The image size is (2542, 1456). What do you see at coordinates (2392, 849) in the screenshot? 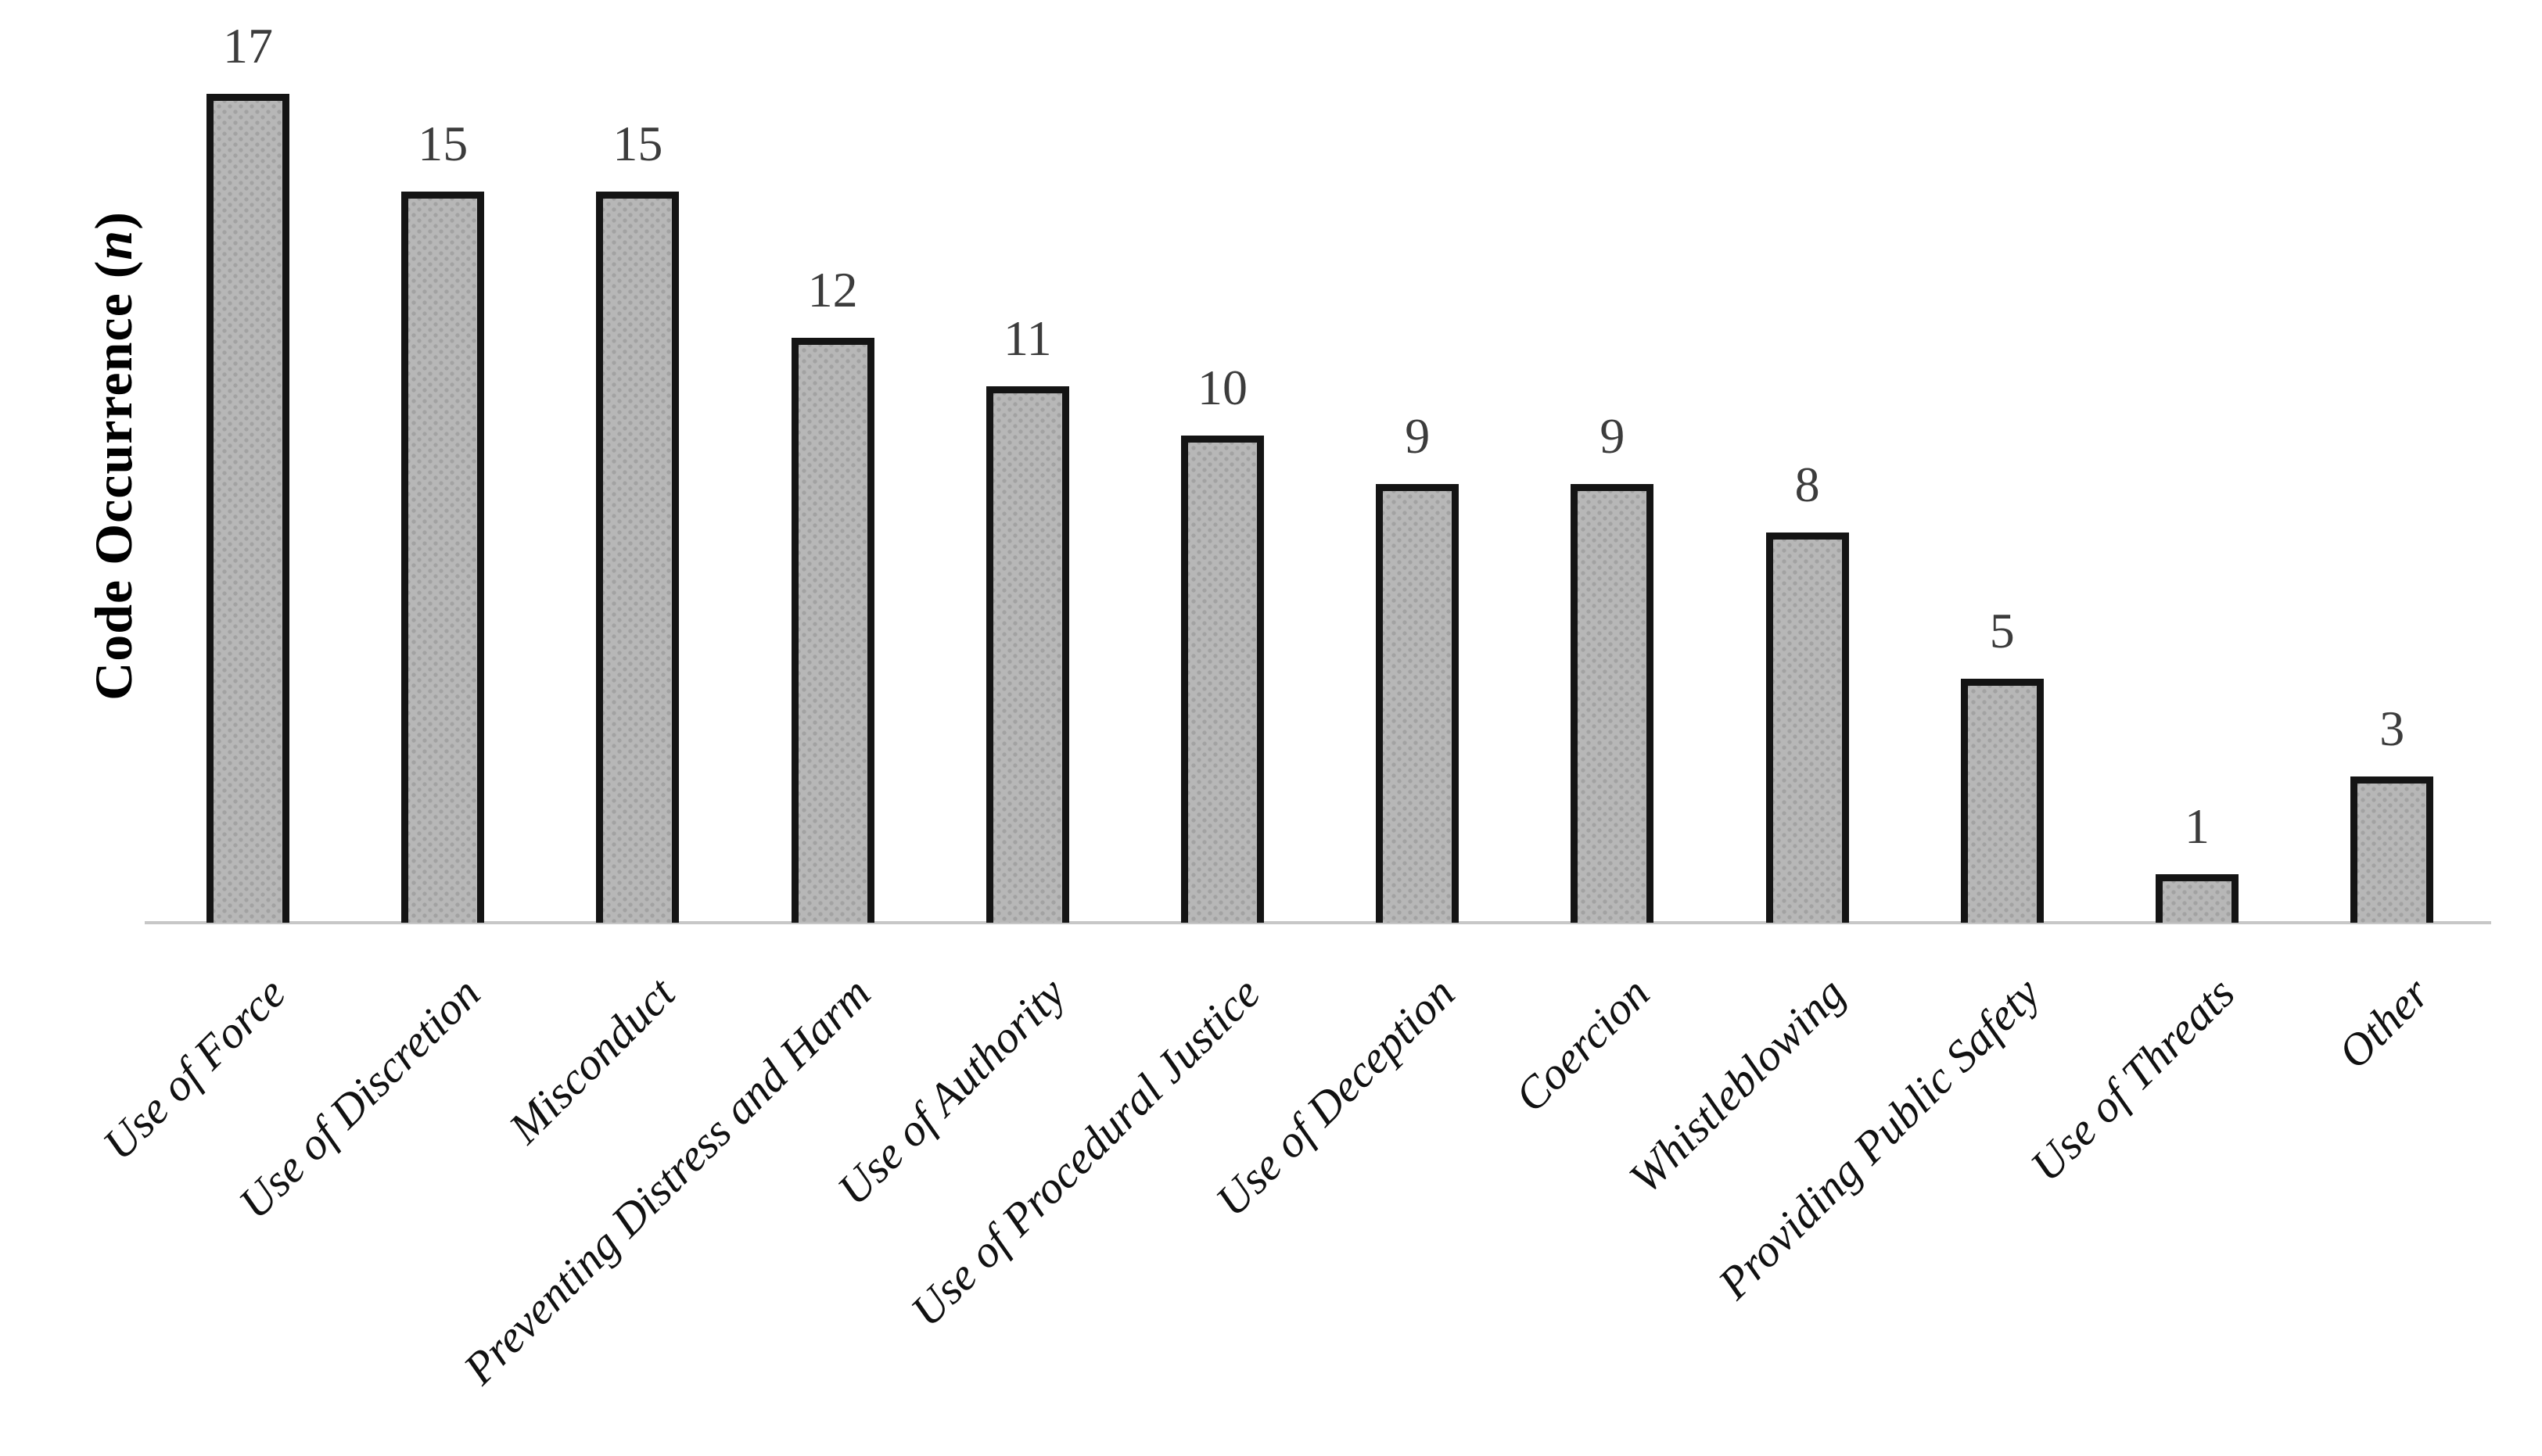
I see `bar-other` at bounding box center [2392, 849].